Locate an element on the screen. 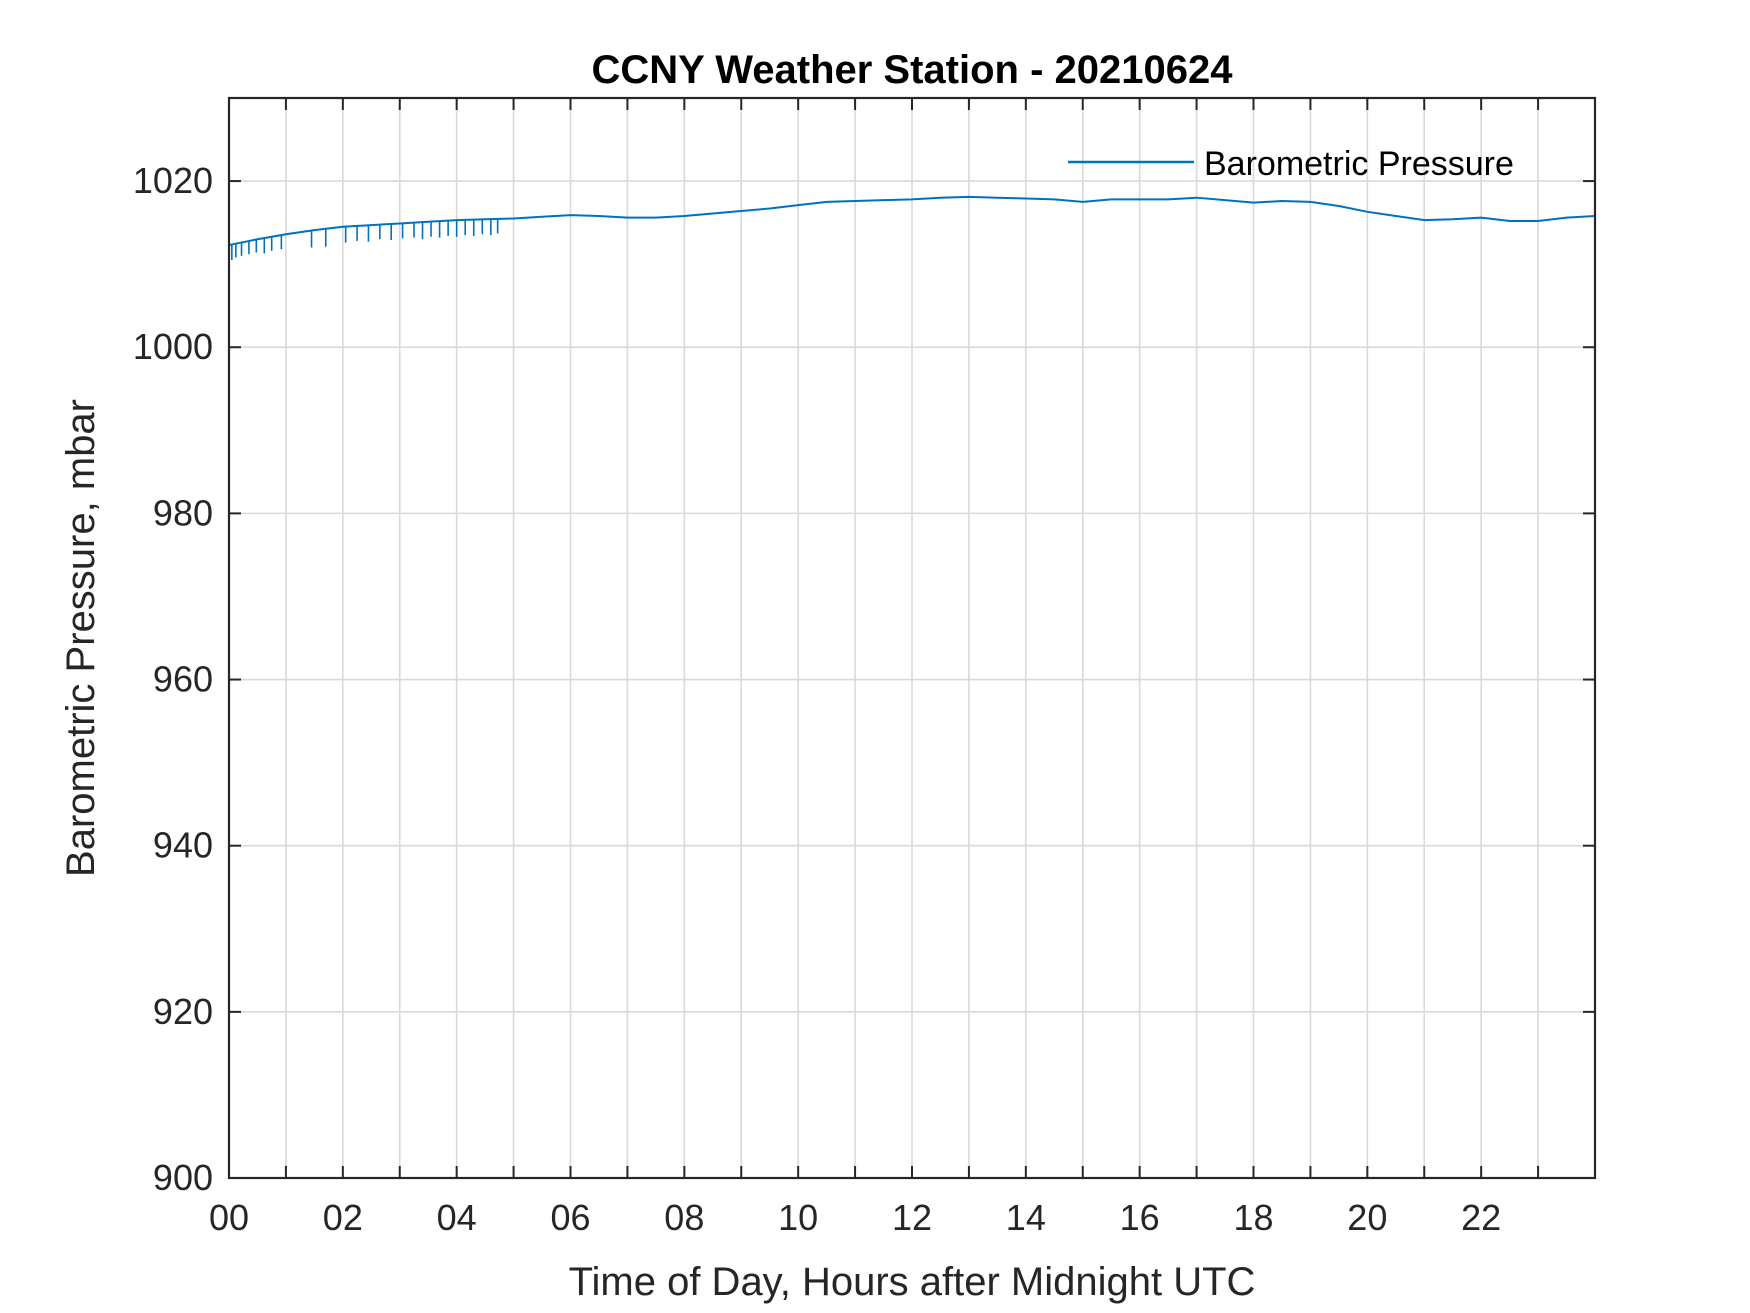 This screenshot has width=1750, height=1313. chart-title: CCNY Weather Station - 20210624 is located at coordinates (913, 70).